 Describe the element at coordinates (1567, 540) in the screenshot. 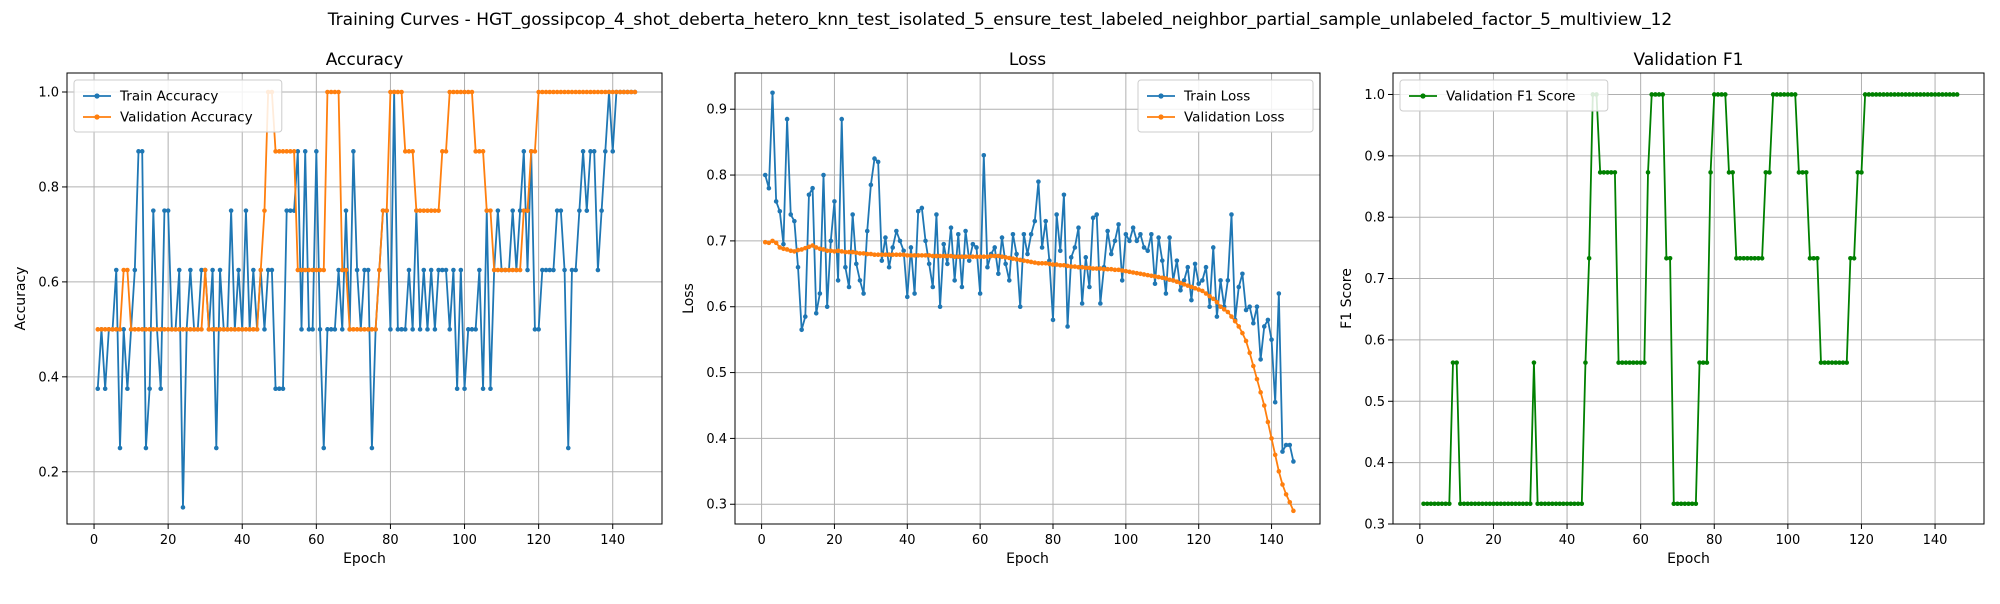

I see `x-tick-label: 40` at that location.